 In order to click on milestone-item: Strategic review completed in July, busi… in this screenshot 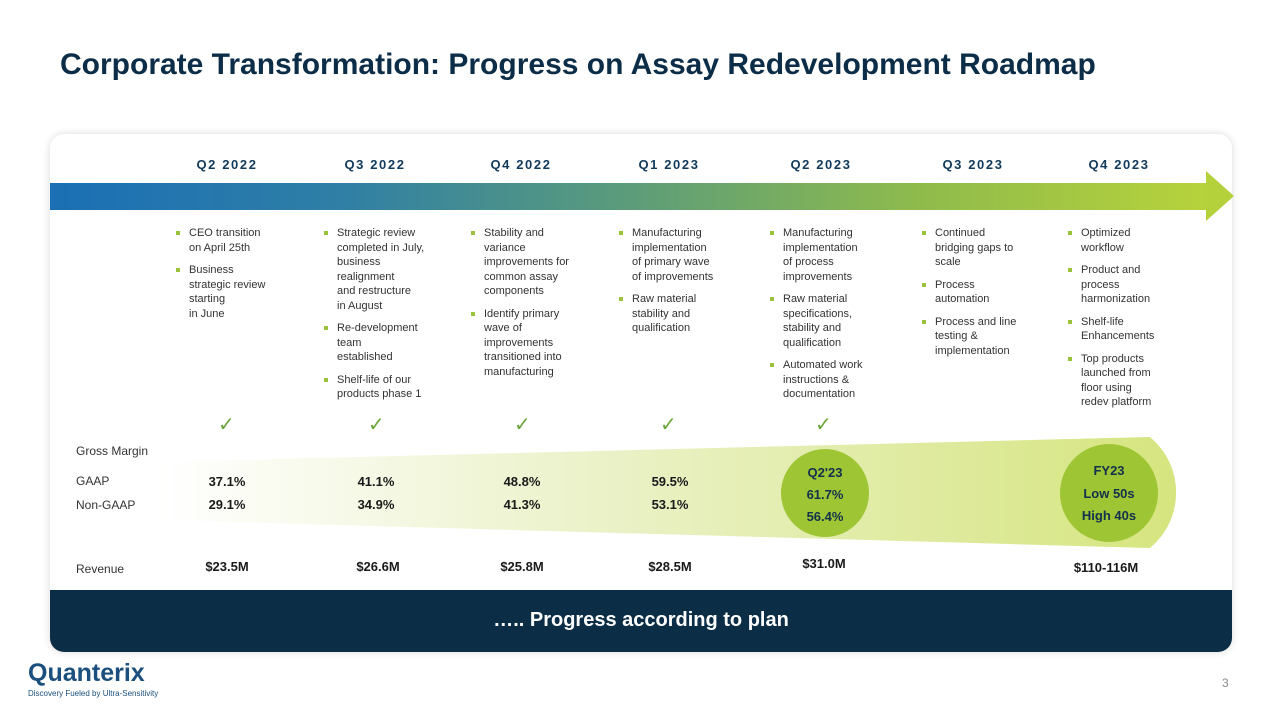, I will do `click(386, 269)`.